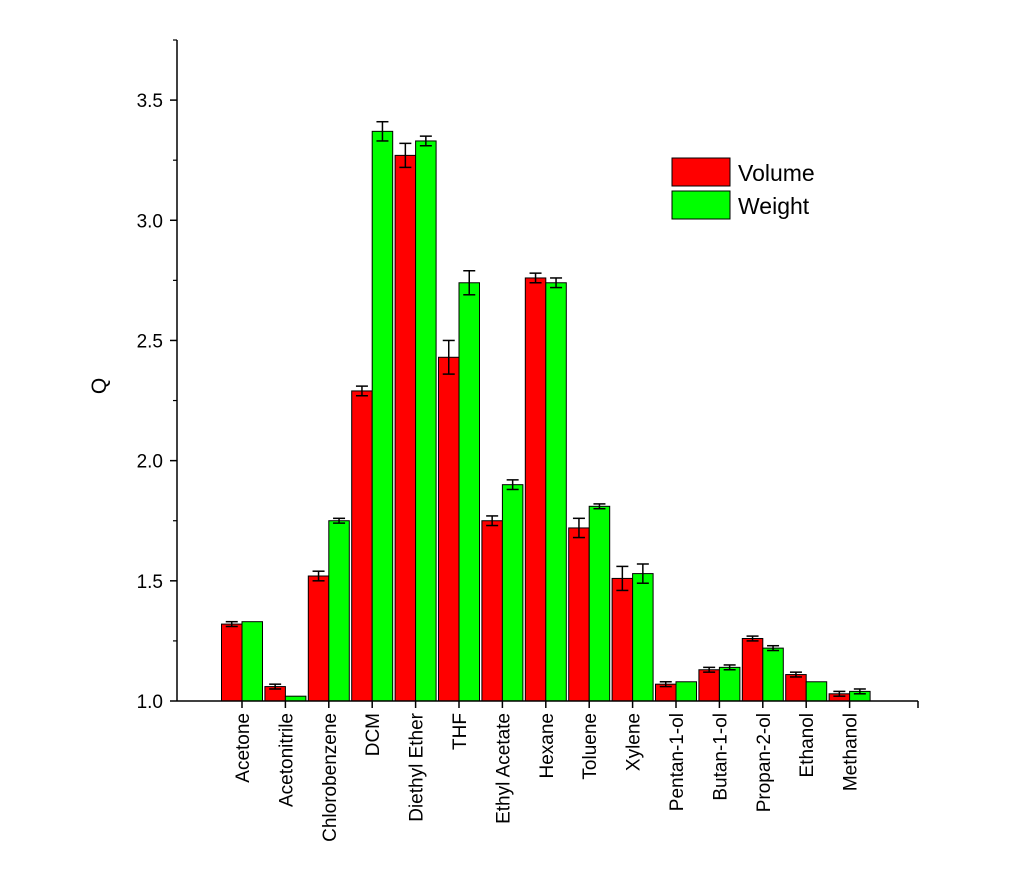  I want to click on x-tick-label: Methanol, so click(851, 752).